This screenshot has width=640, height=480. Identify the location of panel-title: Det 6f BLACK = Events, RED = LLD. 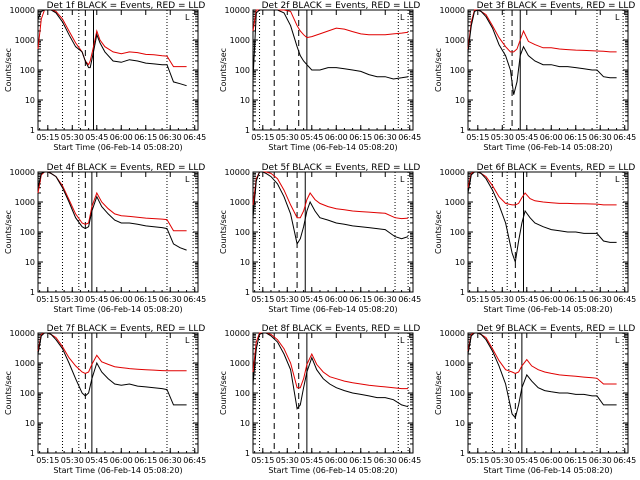
(556, 168).